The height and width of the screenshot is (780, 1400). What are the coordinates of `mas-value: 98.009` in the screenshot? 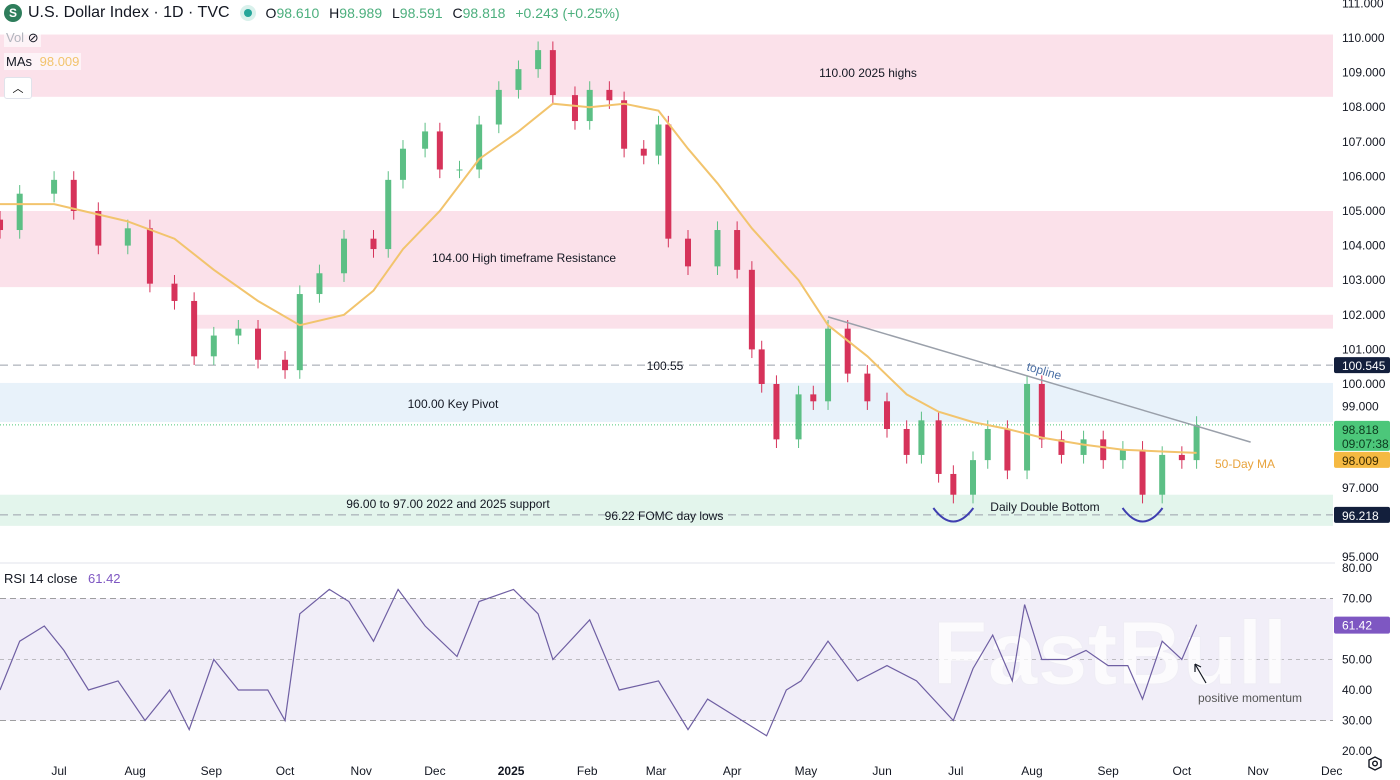 It's located at (59, 61).